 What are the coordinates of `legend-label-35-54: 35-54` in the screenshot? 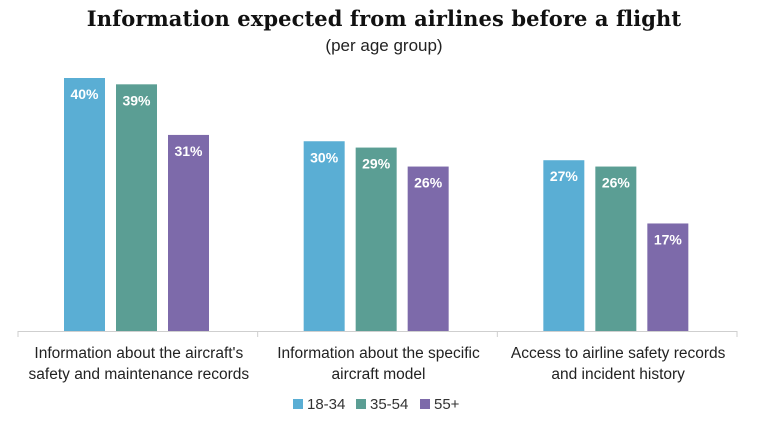 It's located at (389, 404).